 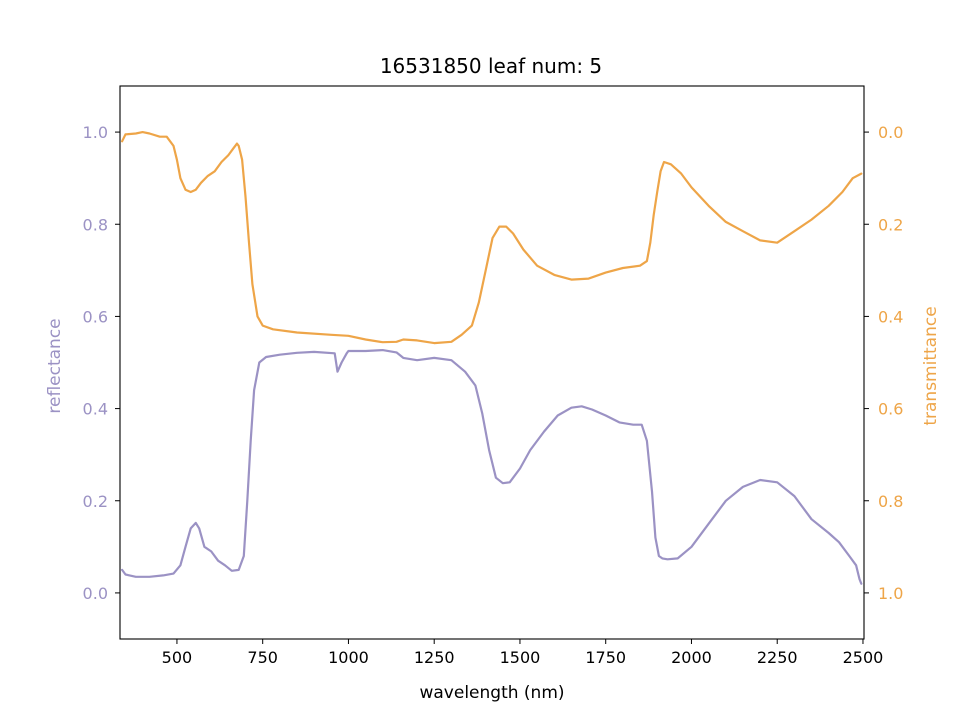 I want to click on left-y-tick-label: 0.4, so click(x=95, y=409).